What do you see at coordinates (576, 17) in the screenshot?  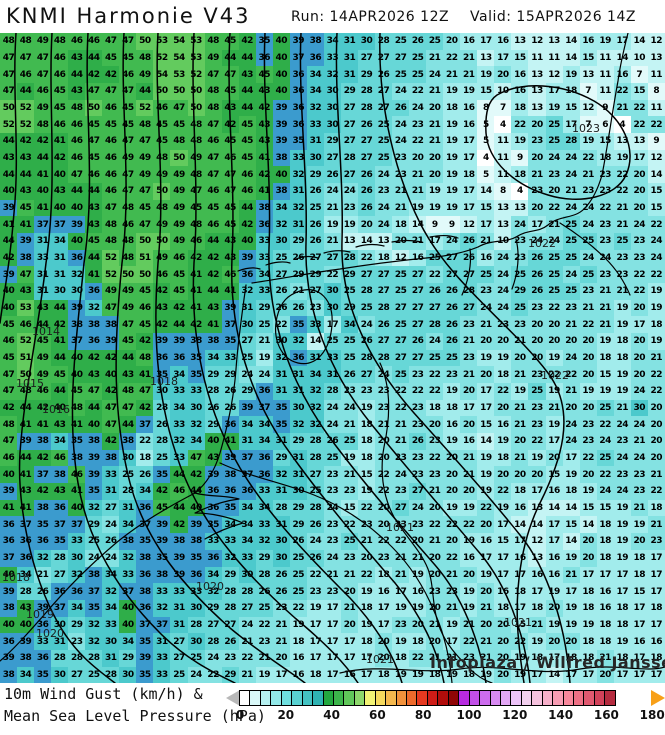 I see `valid-value: 15APR2026 14Z` at bounding box center [576, 17].